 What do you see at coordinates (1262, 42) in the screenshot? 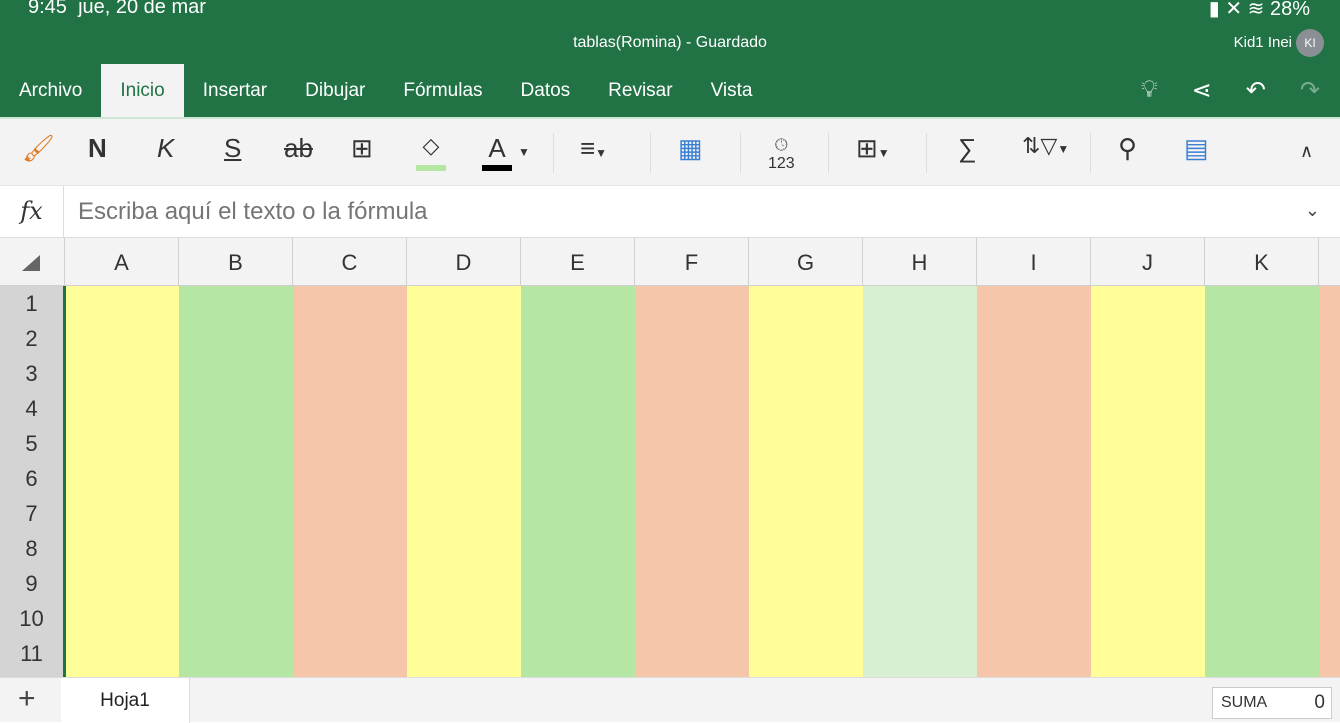
I see `user-name: Kid1 Inei` at bounding box center [1262, 42].